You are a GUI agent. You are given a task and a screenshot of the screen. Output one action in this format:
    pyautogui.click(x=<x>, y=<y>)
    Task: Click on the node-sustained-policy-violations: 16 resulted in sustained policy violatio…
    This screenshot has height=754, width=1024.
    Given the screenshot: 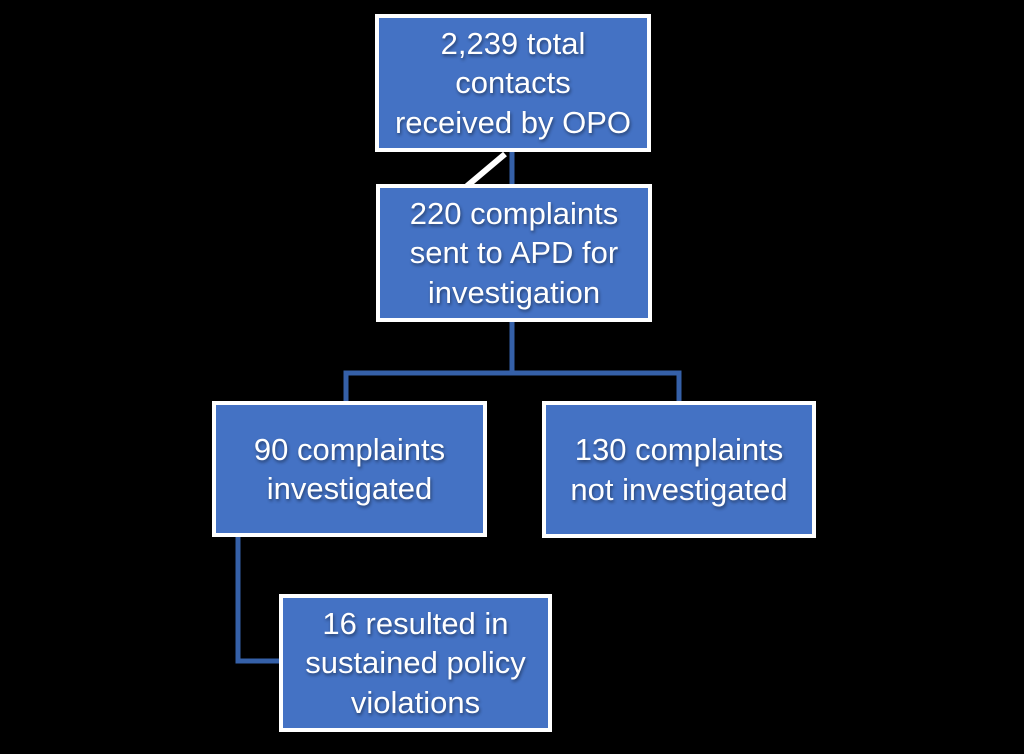 What is the action you would take?
    pyautogui.click(x=415, y=663)
    